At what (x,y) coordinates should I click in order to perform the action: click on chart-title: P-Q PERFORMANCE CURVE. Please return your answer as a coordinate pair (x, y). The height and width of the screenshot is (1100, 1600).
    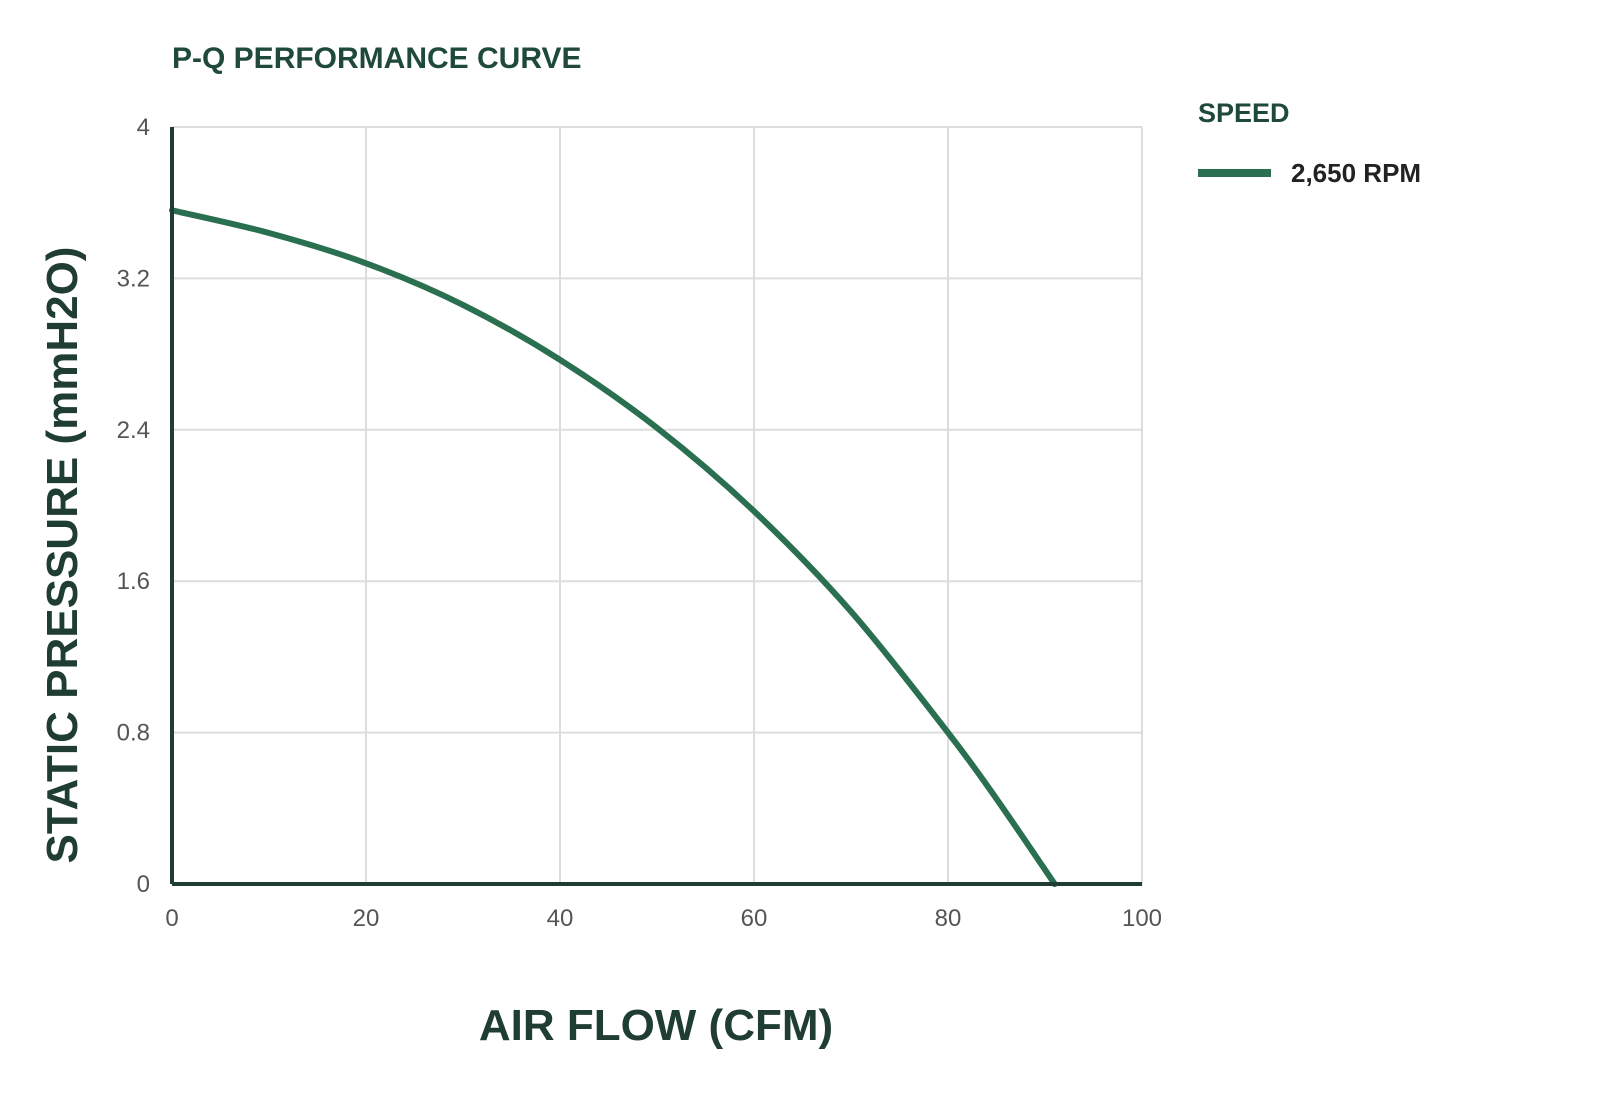
    Looking at the image, I should click on (376, 58).